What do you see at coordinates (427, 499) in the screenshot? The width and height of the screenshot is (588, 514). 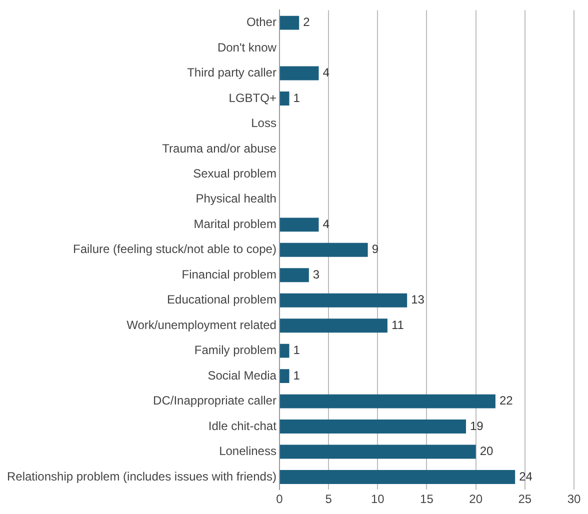 I see `x-tick-label: 15` at bounding box center [427, 499].